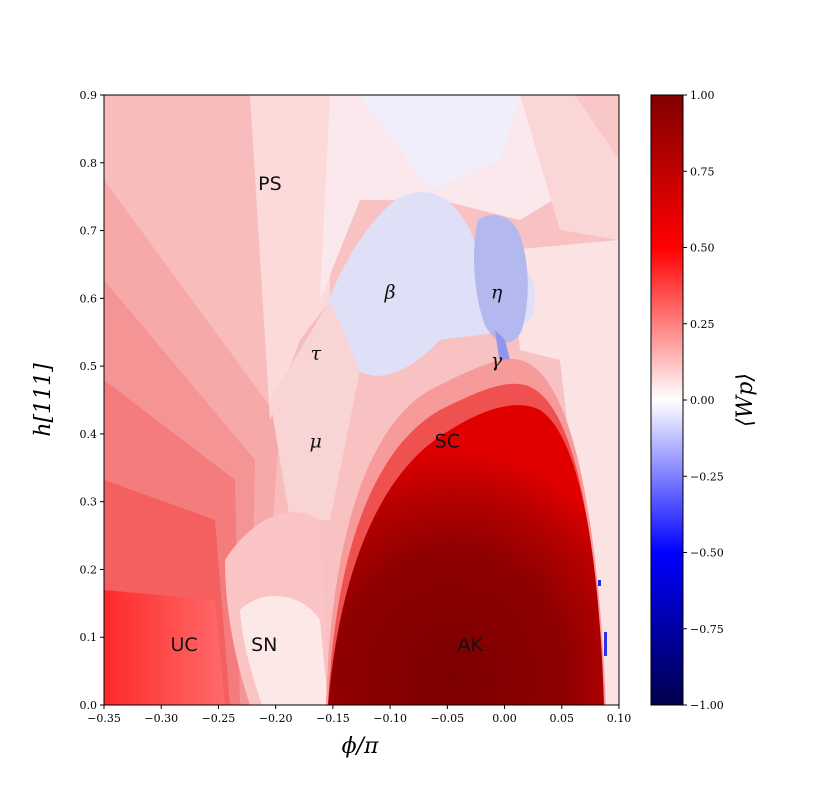  Describe the element at coordinates (440, 142) in the screenshot. I see `upper-bluish` at that location.